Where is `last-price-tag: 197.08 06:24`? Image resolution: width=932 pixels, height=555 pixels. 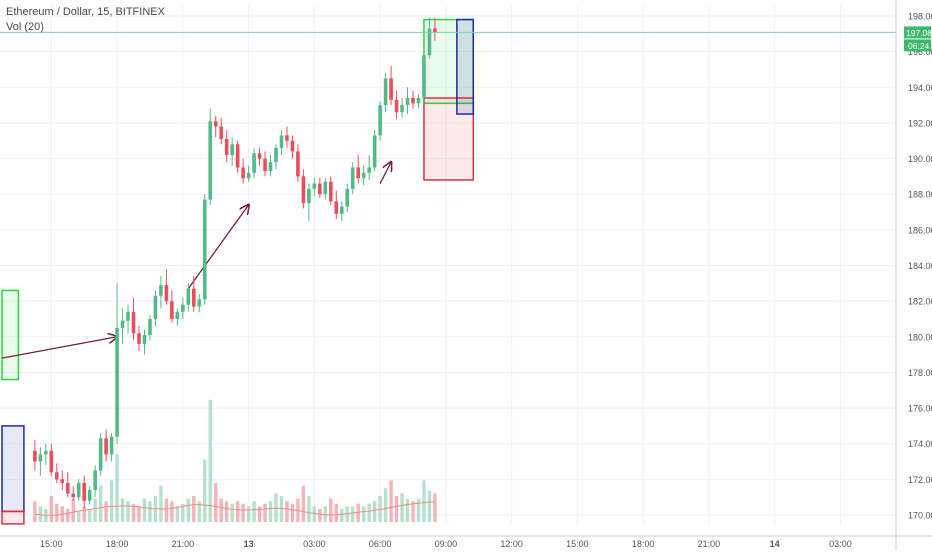
last-price-tag: 197.08 06:24 is located at coordinates (918, 39).